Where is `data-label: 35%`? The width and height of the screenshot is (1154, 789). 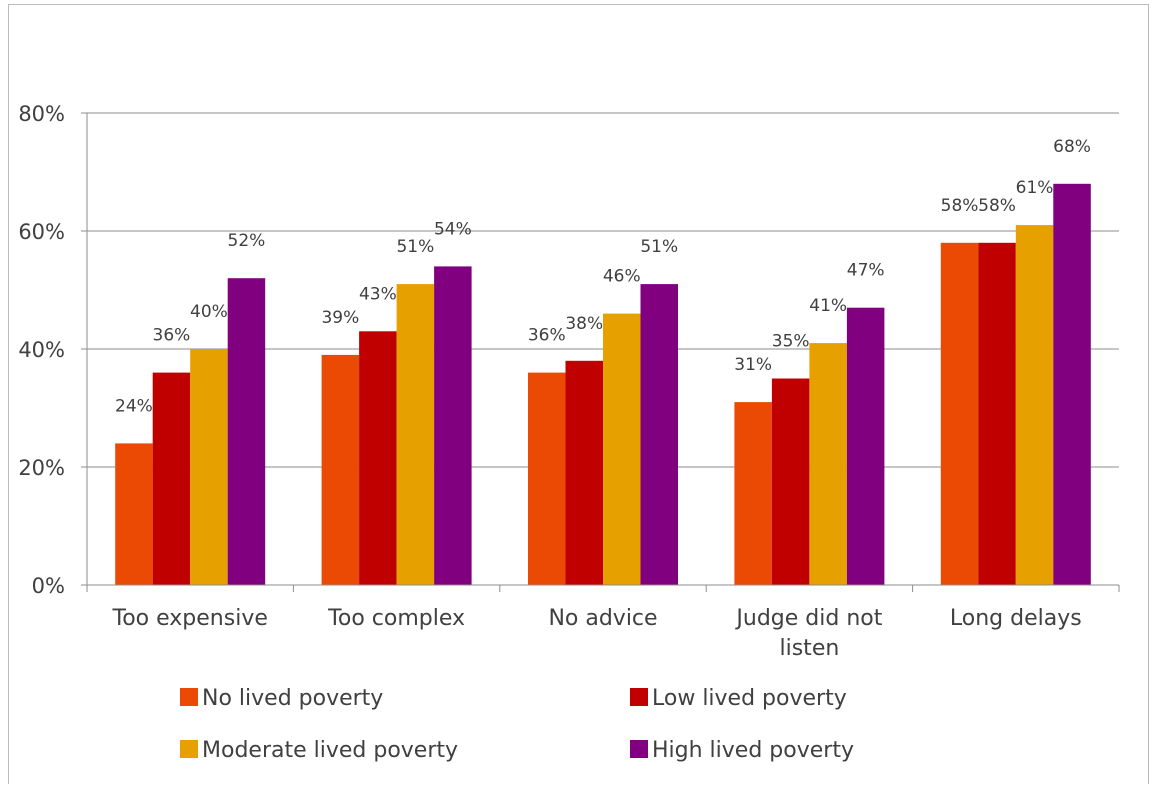
data-label: 35% is located at coordinates (791, 342).